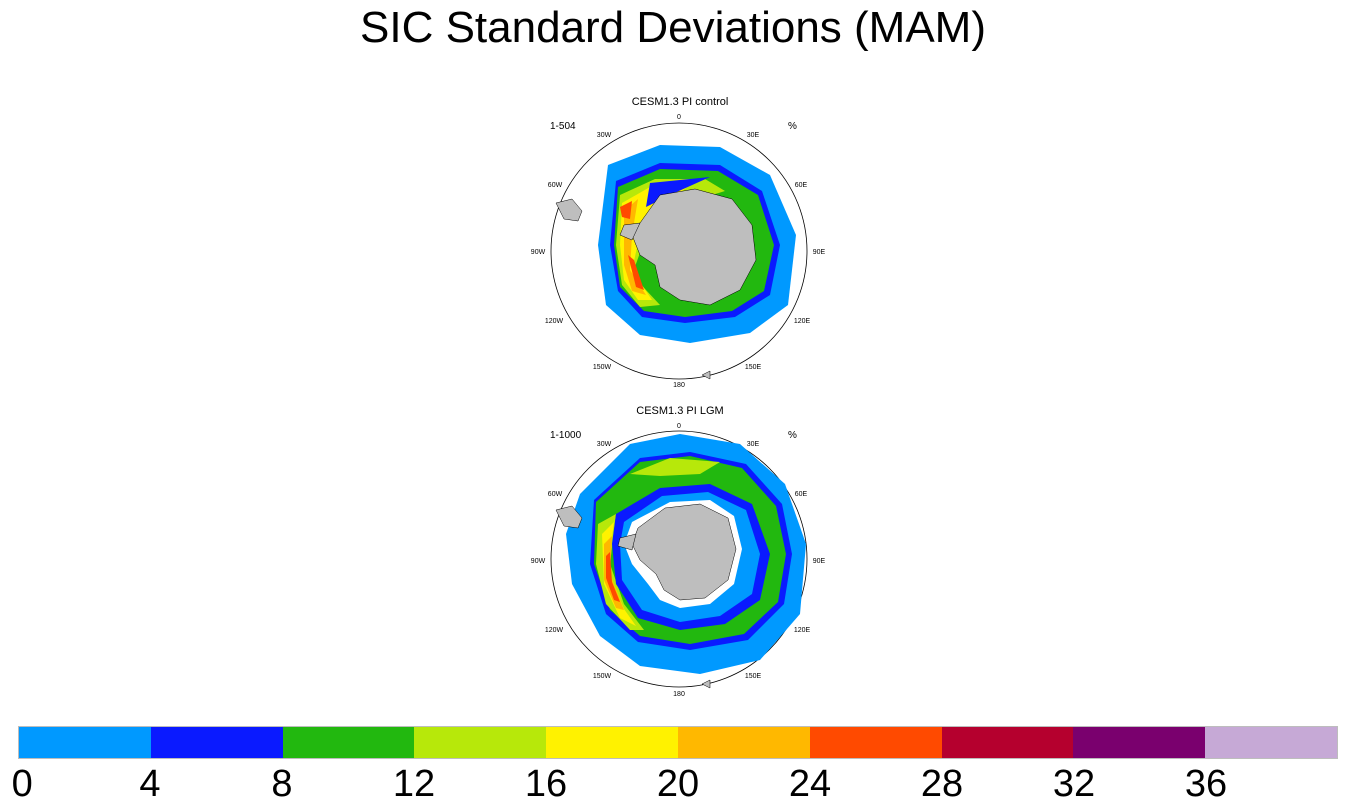 This screenshot has width=1346, height=807. Describe the element at coordinates (680, 411) in the screenshot. I see `panel-title: CESM1.3 PI LGM` at that location.